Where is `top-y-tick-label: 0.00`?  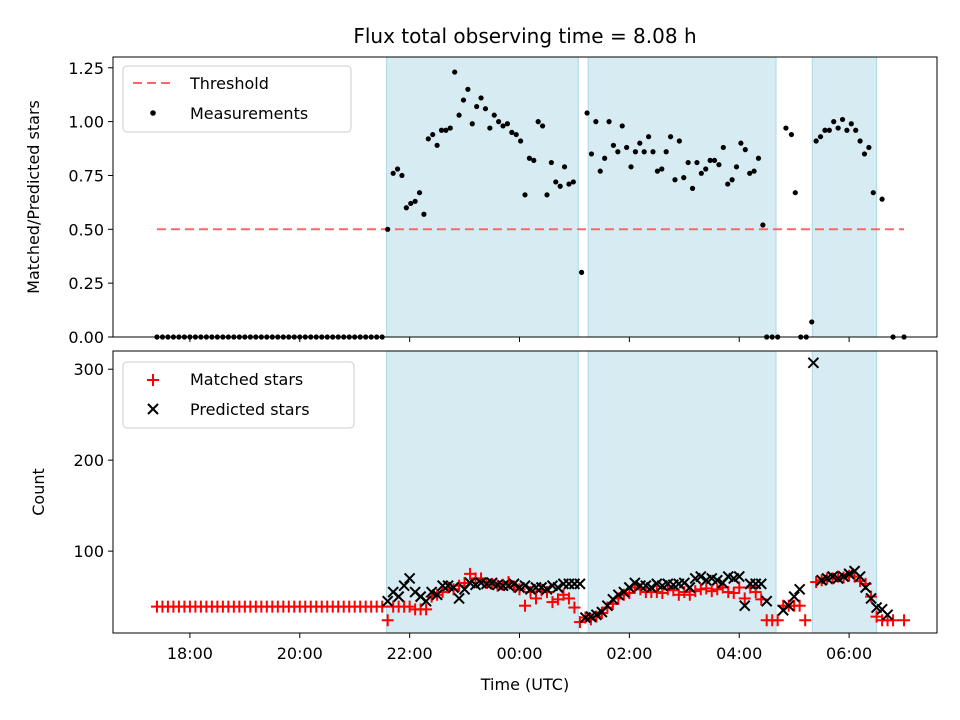 top-y-tick-label: 0.00 is located at coordinates (86, 337).